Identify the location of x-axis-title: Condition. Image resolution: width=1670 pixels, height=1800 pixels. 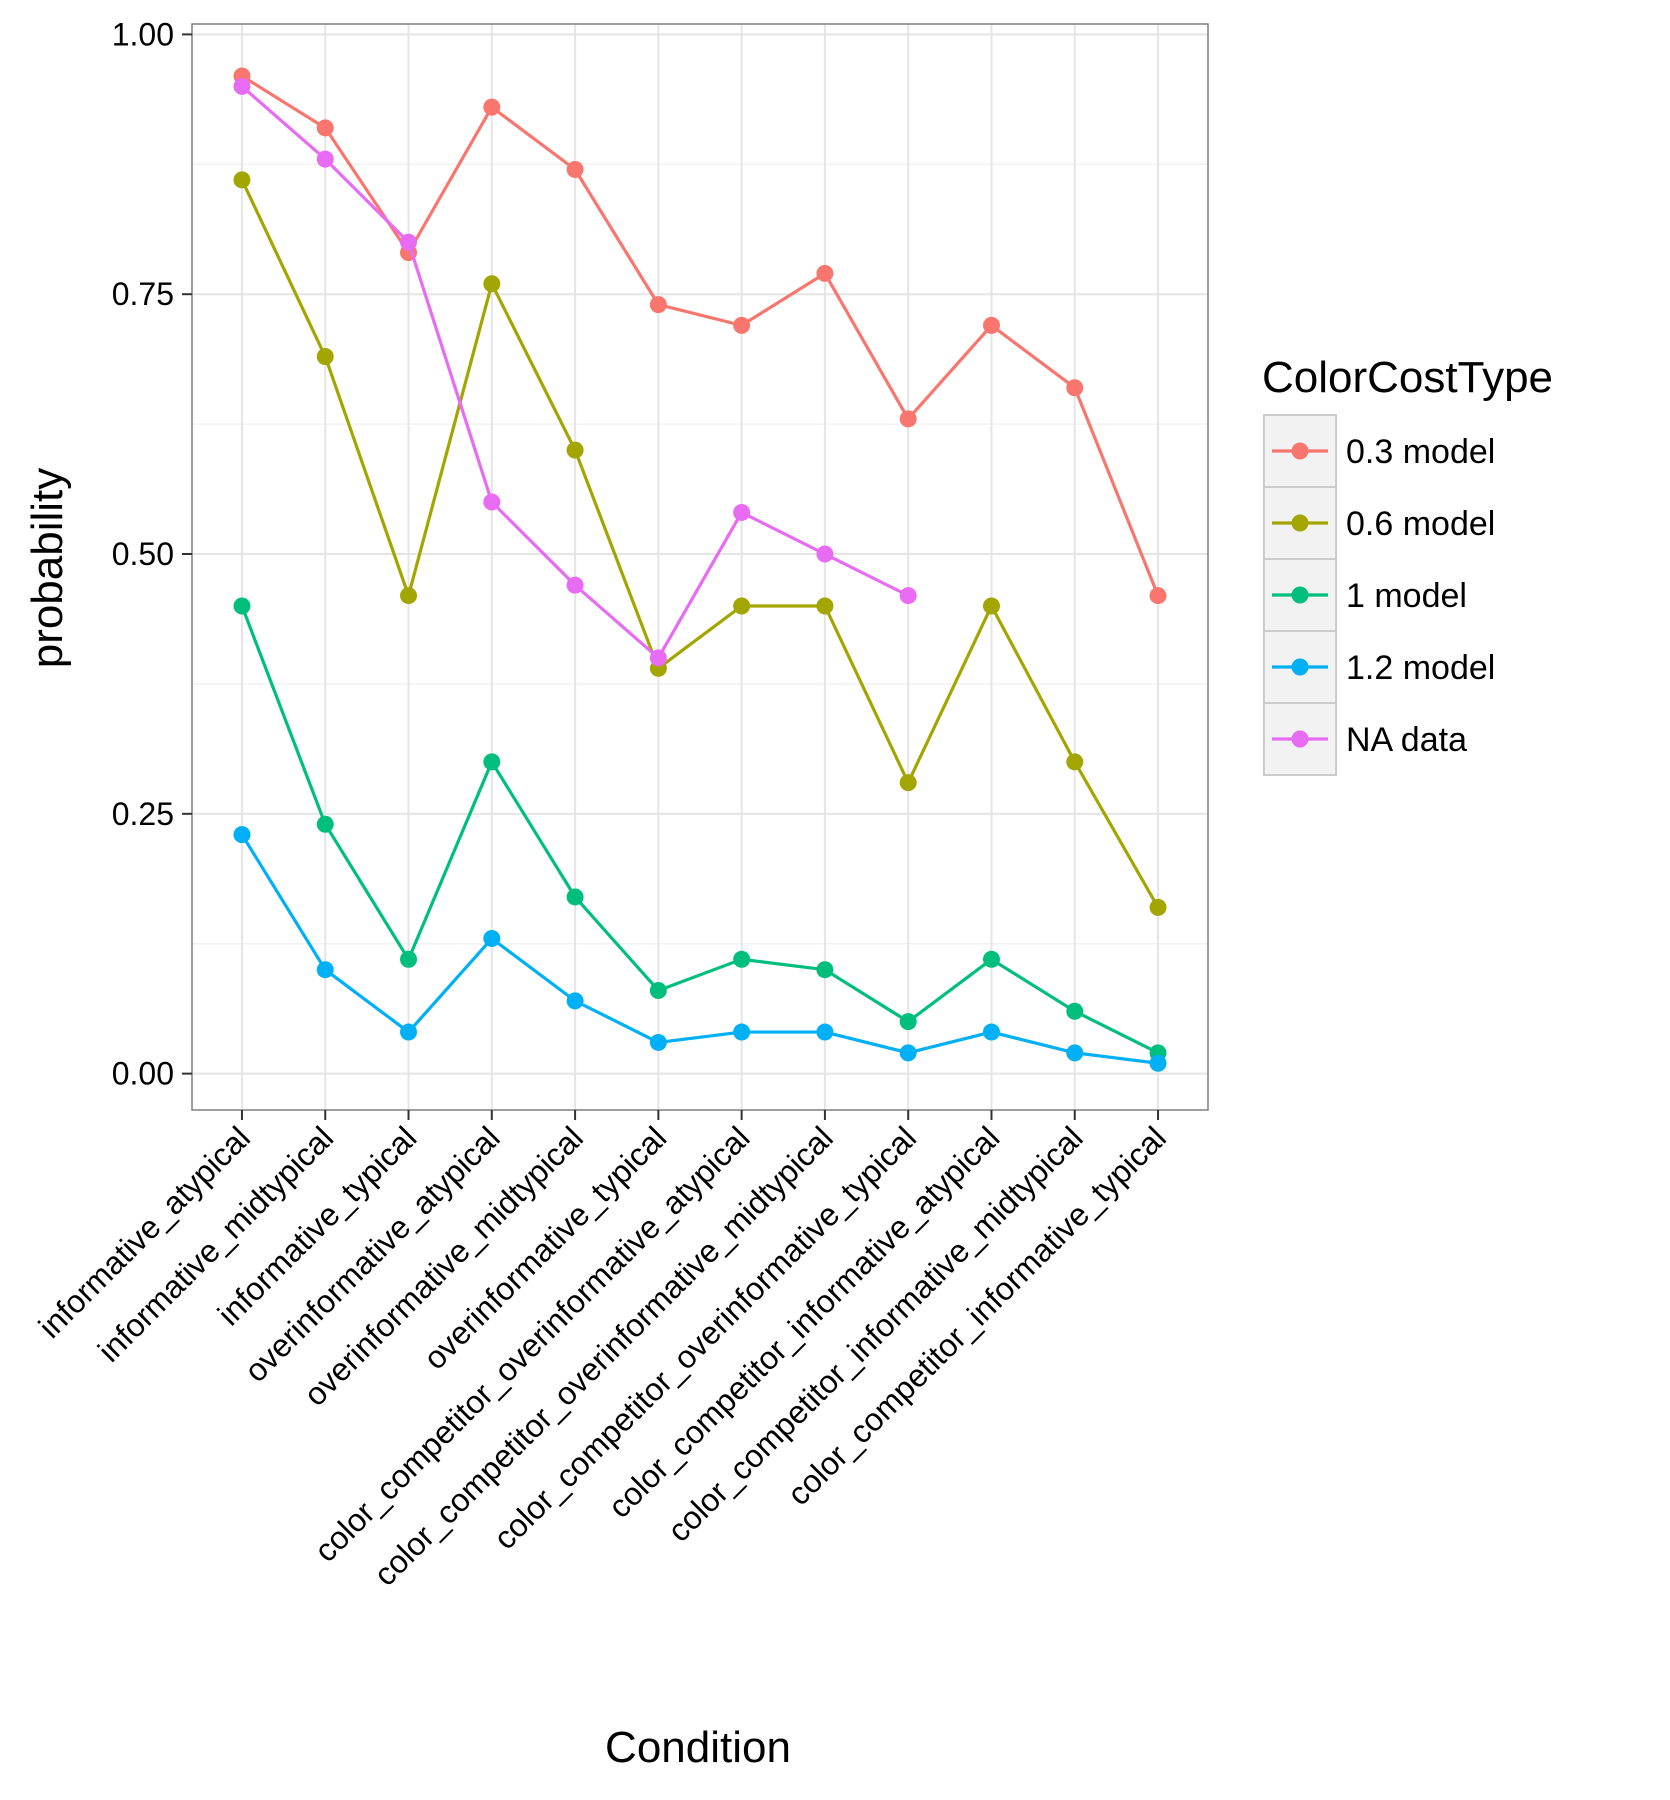
(698, 1747).